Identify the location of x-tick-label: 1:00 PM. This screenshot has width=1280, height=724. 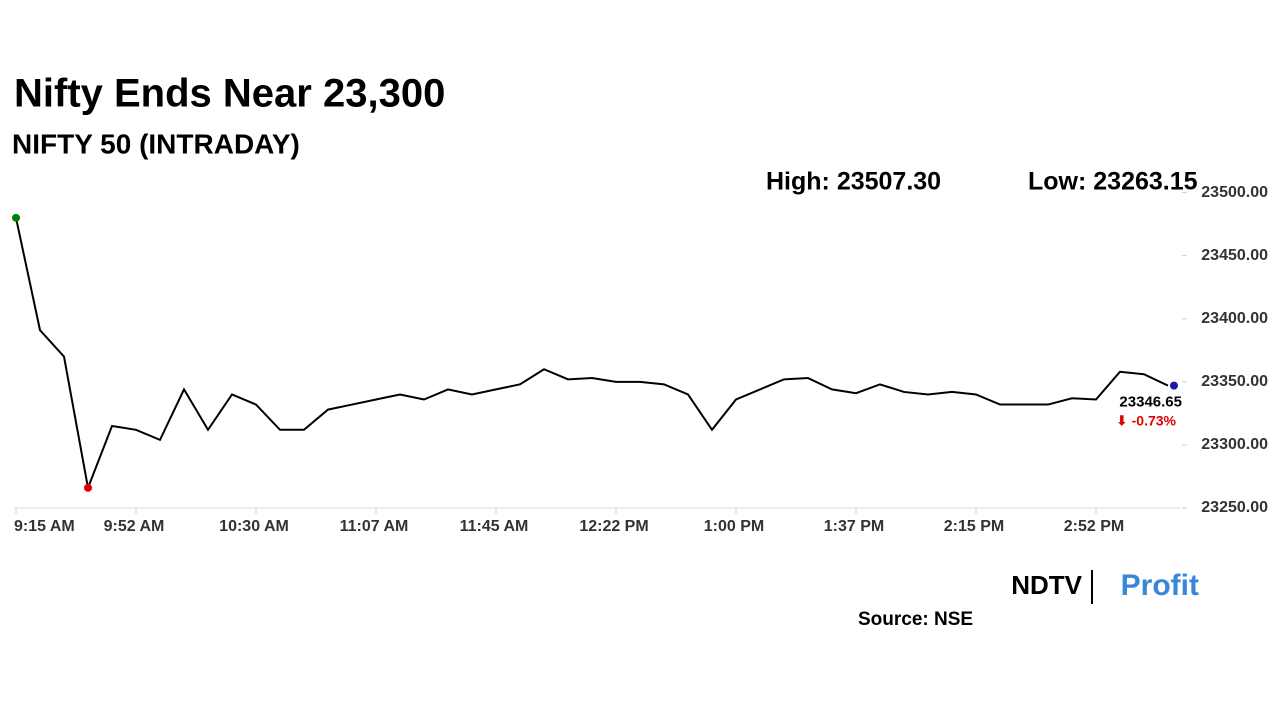
(734, 526).